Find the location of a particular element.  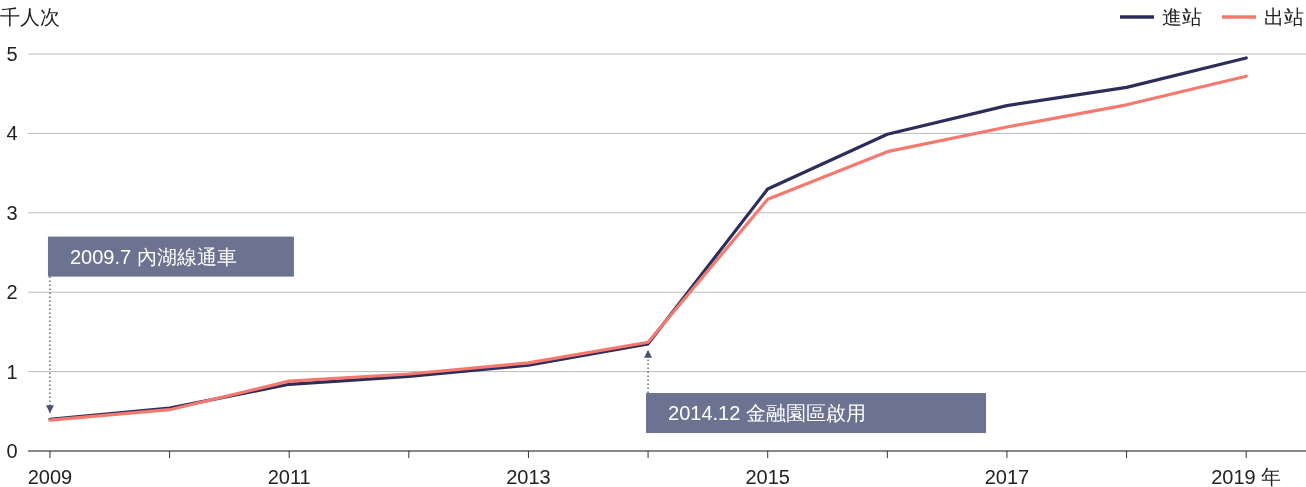

x-tick-label: 2015 is located at coordinates (767, 476).